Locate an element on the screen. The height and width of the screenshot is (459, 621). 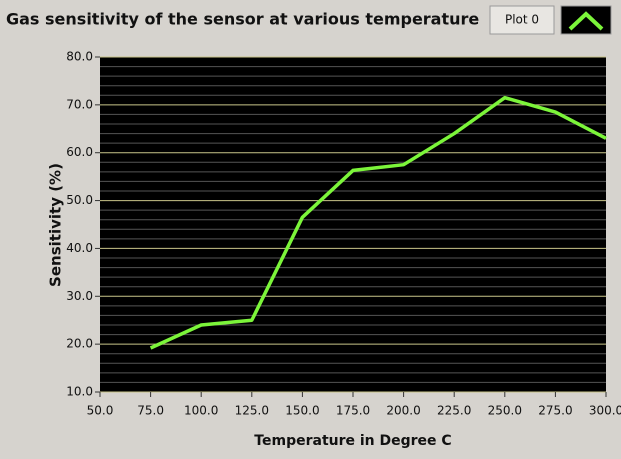
y-tick-label: 10.0 is located at coordinates (79, 392).